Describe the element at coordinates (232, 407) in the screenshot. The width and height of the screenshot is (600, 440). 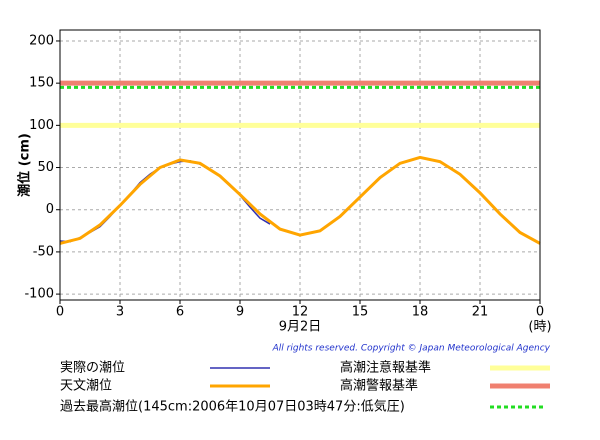
I see `legend-label: 過去最高潮位(145cm:2006年10月07日03時47分:低気圧)` at that location.